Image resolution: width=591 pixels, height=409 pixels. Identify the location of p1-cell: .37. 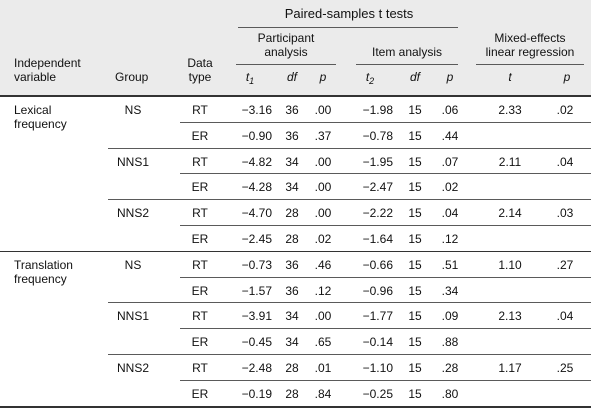
(323, 135).